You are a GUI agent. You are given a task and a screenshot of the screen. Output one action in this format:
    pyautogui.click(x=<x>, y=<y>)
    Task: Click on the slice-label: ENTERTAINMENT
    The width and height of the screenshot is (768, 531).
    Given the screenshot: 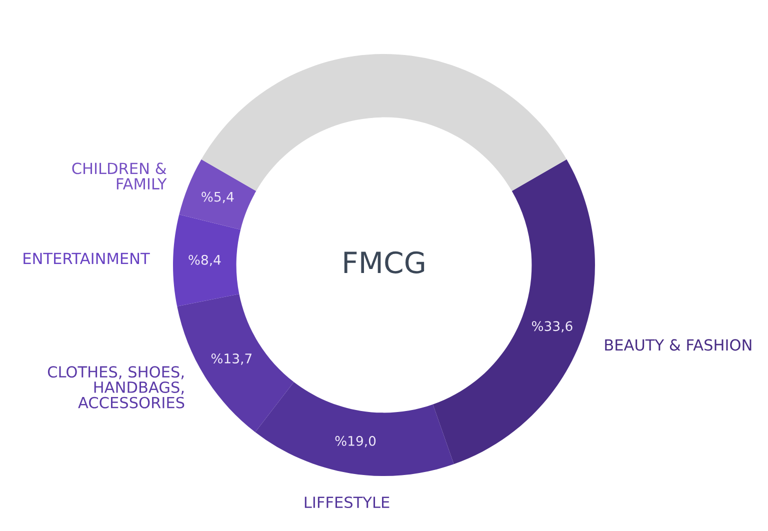 What is the action you would take?
    pyautogui.click(x=87, y=258)
    